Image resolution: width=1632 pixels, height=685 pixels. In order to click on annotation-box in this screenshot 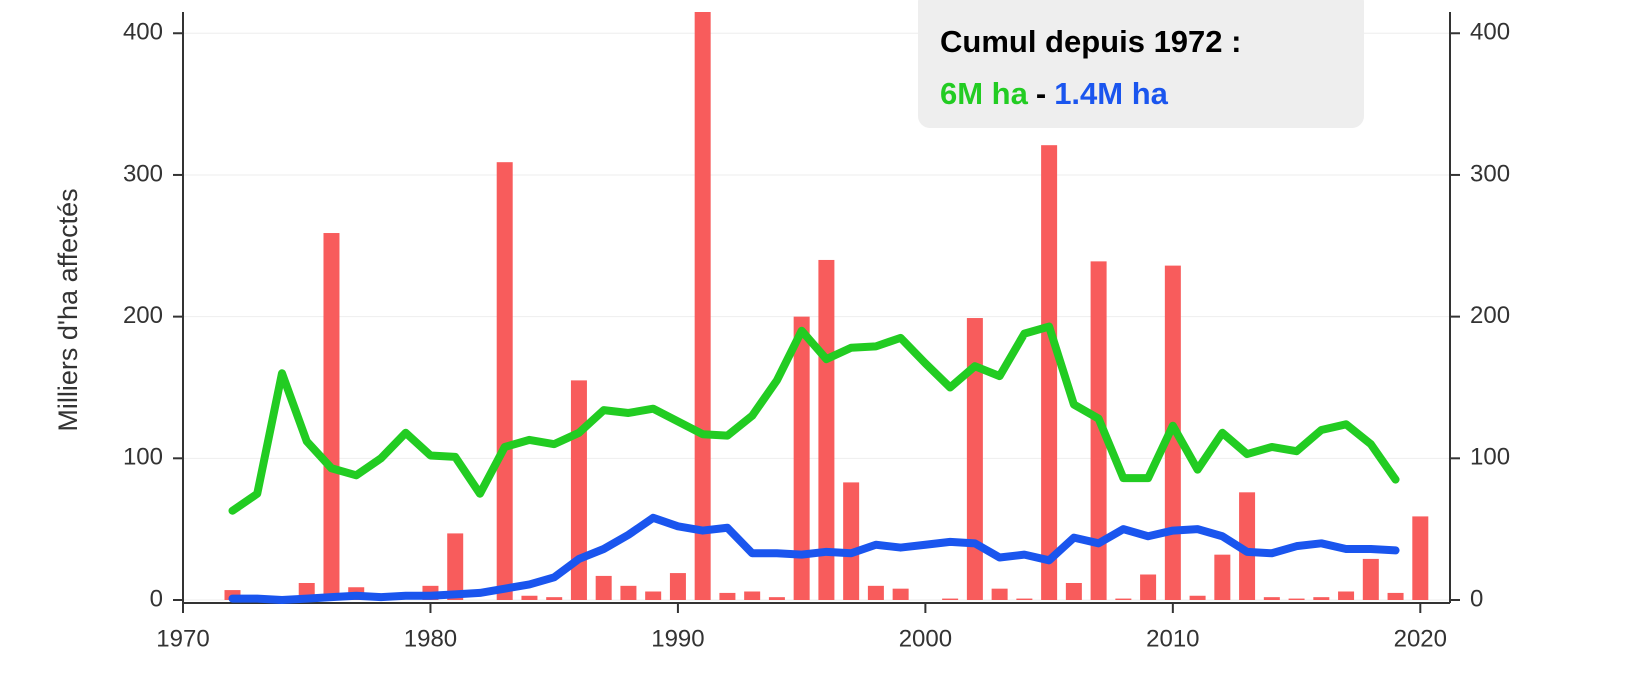, I will do `click(1141, 64)`.